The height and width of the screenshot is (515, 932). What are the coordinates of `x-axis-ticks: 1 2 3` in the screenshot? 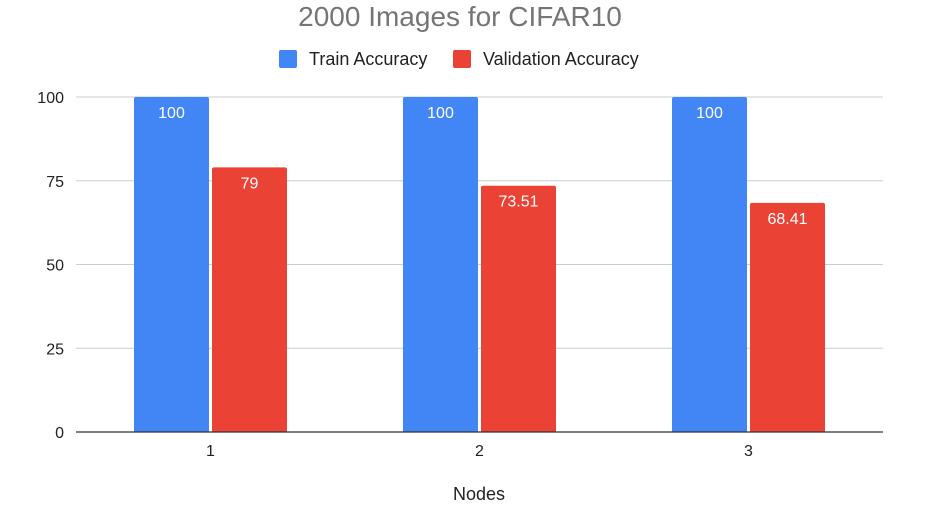 It's located at (479, 445).